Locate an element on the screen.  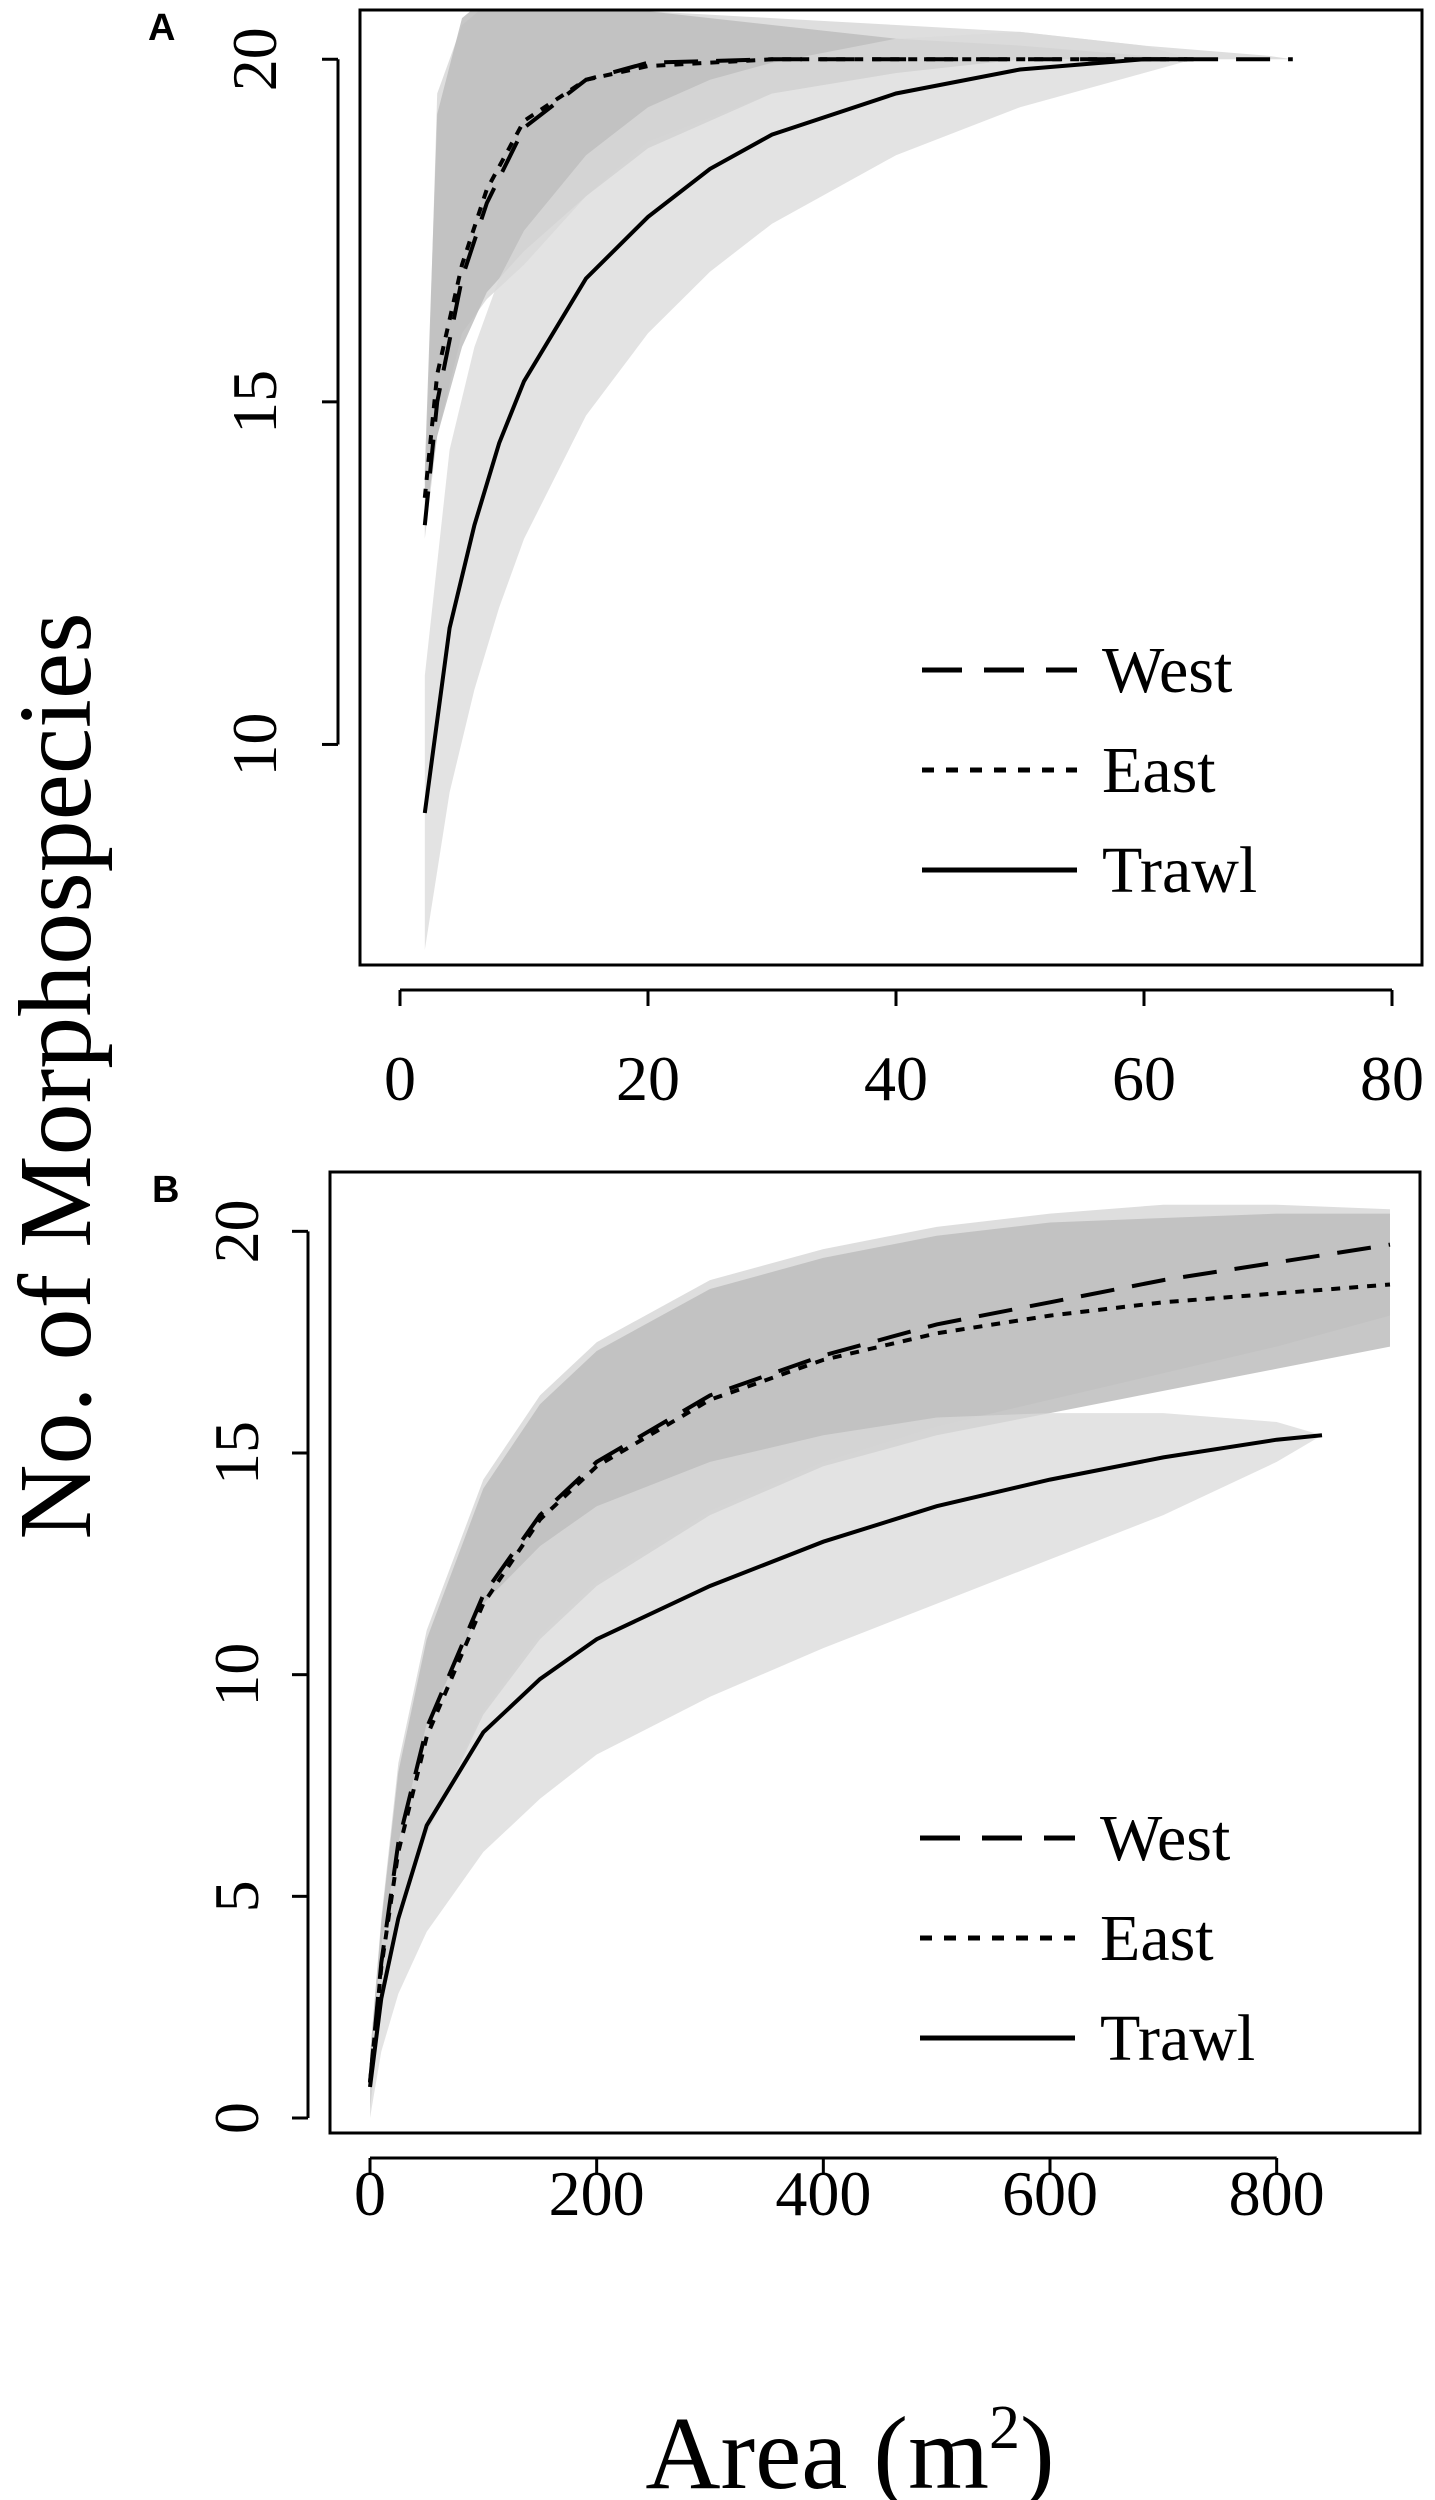
x-tick-label: 600 is located at coordinates (1050, 2193).